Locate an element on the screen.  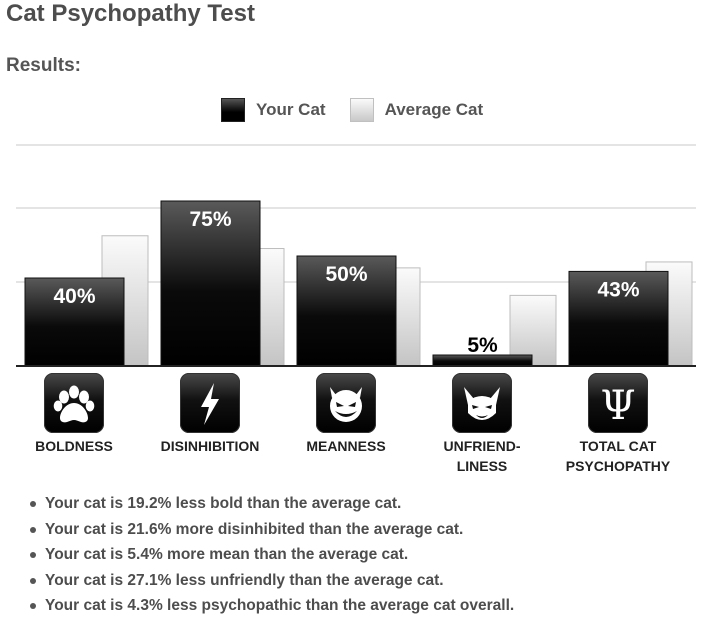
legend-swatch-your-cat is located at coordinates (233, 110).